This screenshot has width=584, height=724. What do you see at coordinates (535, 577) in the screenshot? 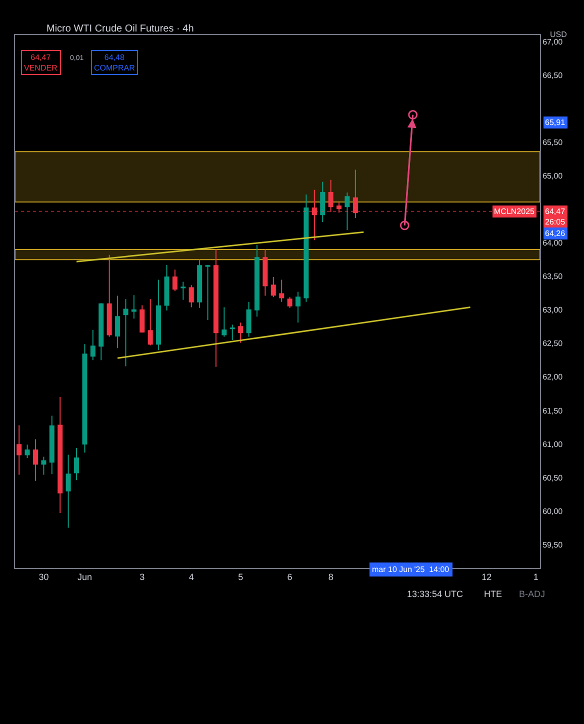
I see `x-tick-label: 1` at bounding box center [535, 577].